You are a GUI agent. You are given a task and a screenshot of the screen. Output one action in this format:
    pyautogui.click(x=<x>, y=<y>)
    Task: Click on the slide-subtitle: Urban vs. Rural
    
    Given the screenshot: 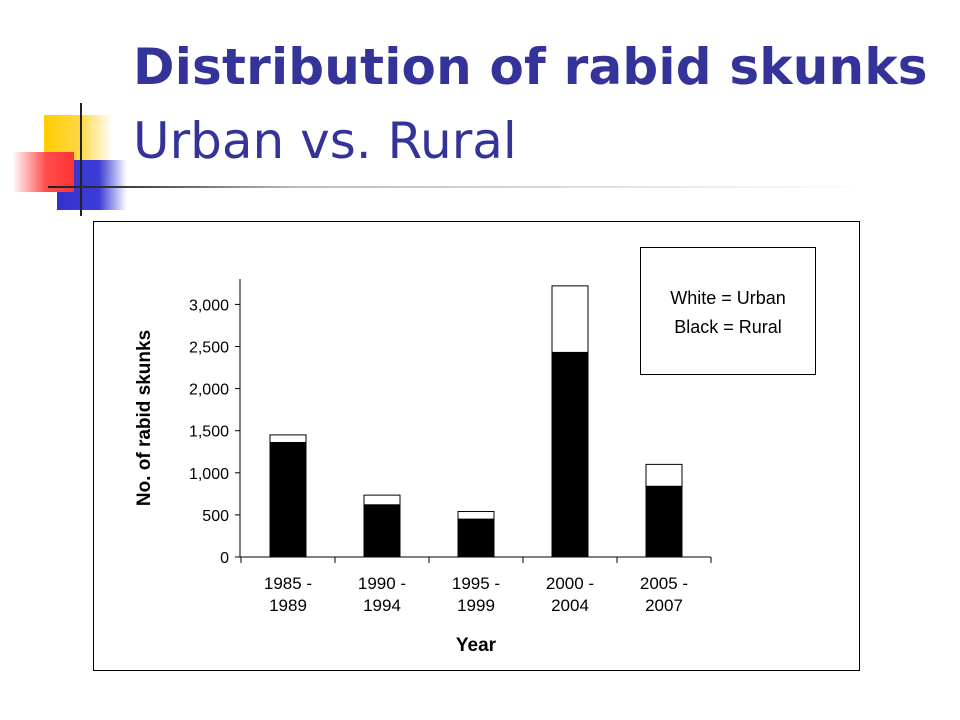 What is the action you would take?
    pyautogui.click(x=325, y=141)
    